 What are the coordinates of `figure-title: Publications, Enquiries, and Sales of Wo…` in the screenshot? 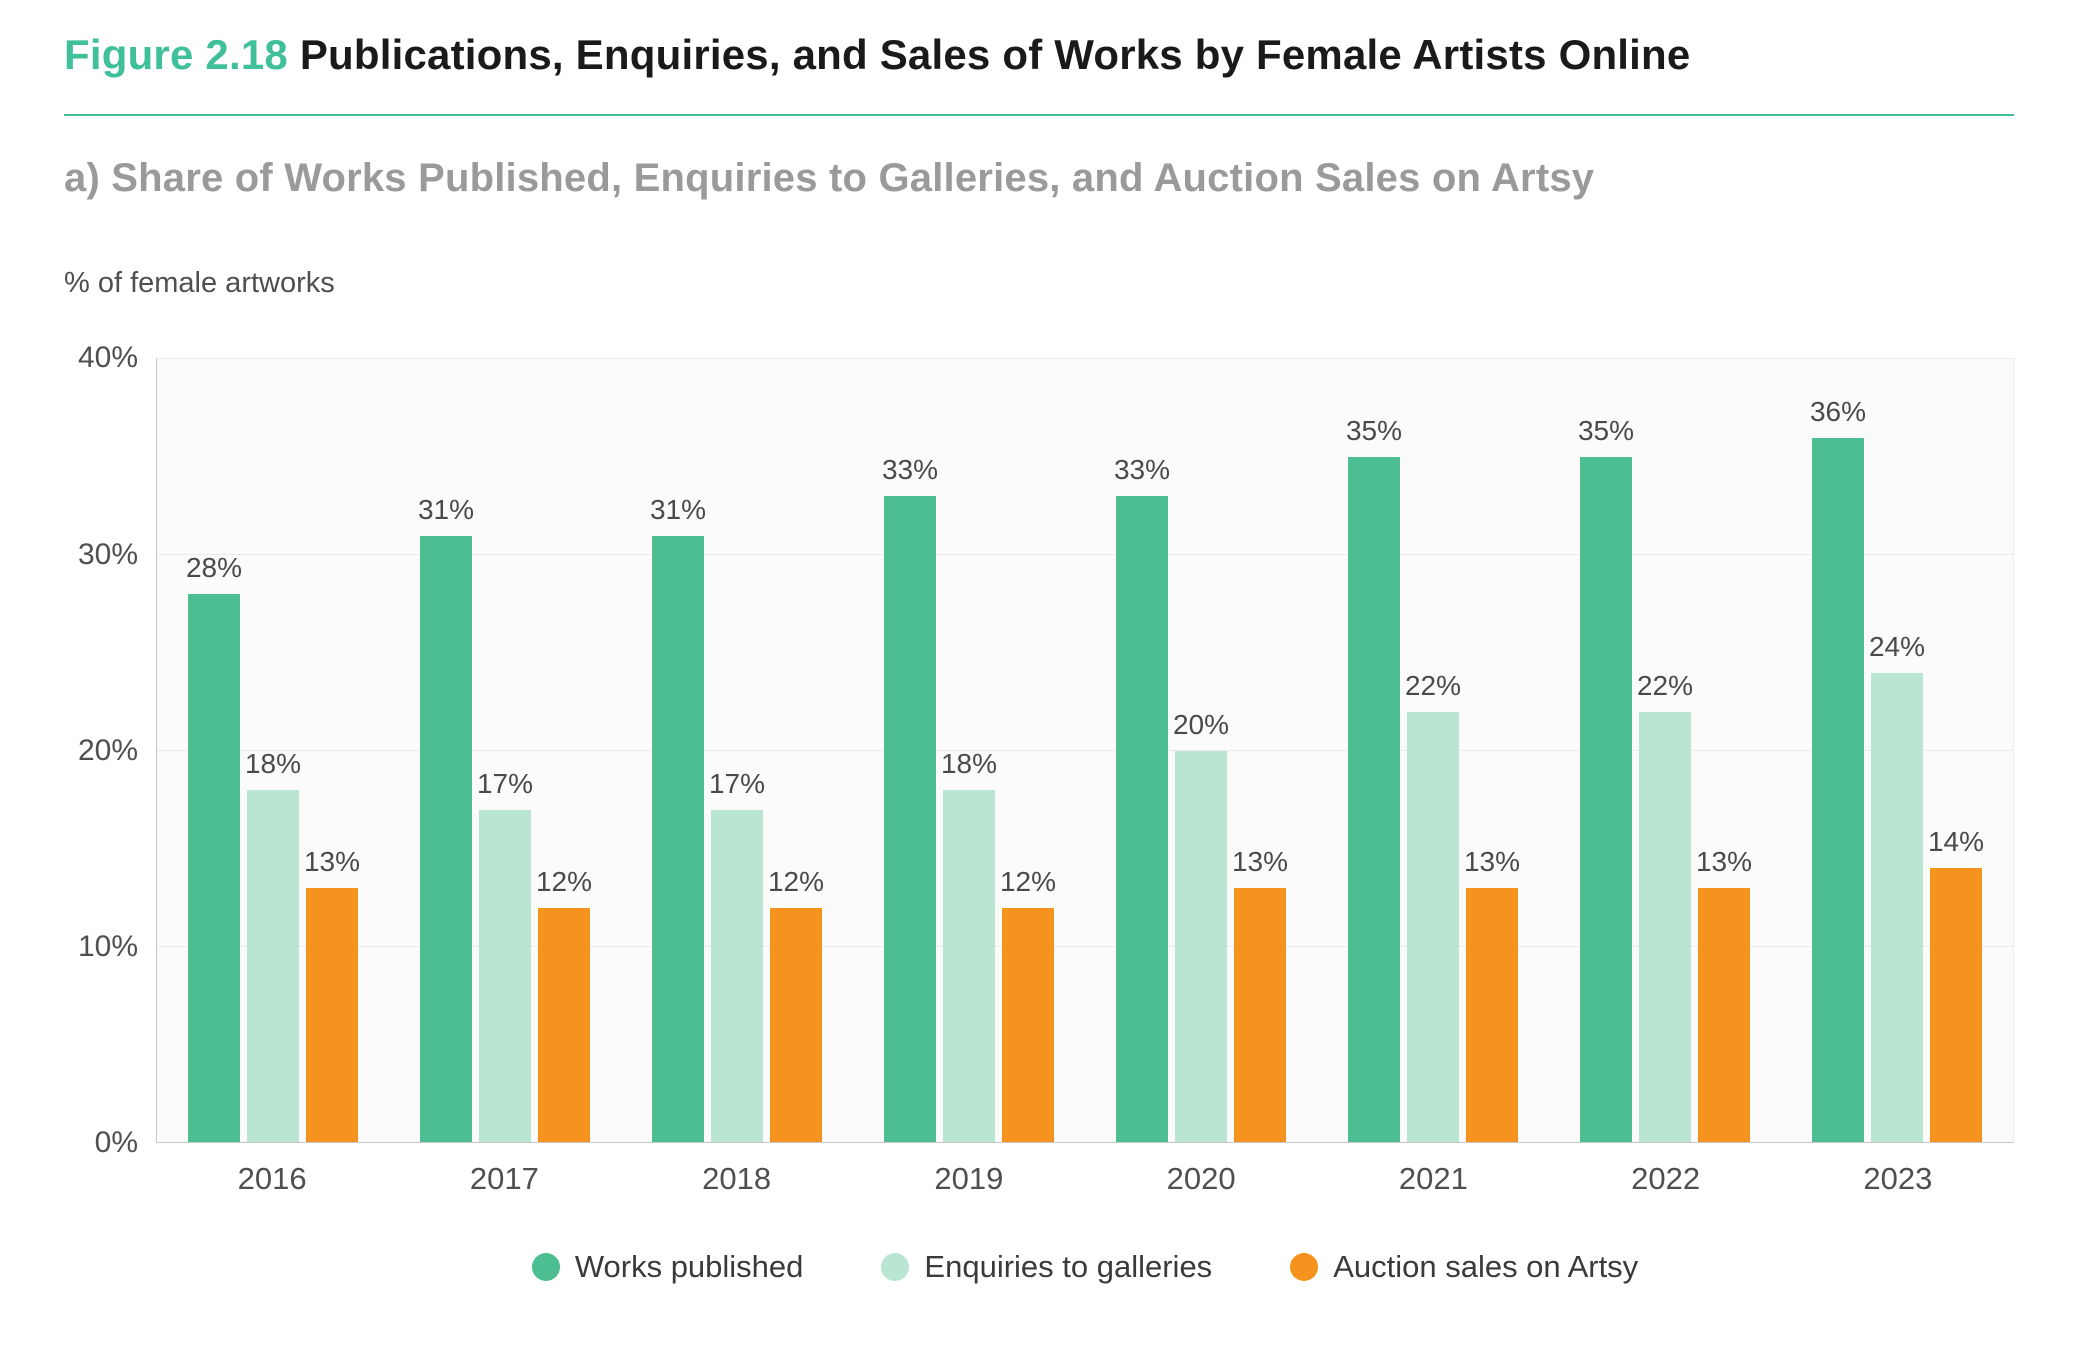 It's located at (995, 54).